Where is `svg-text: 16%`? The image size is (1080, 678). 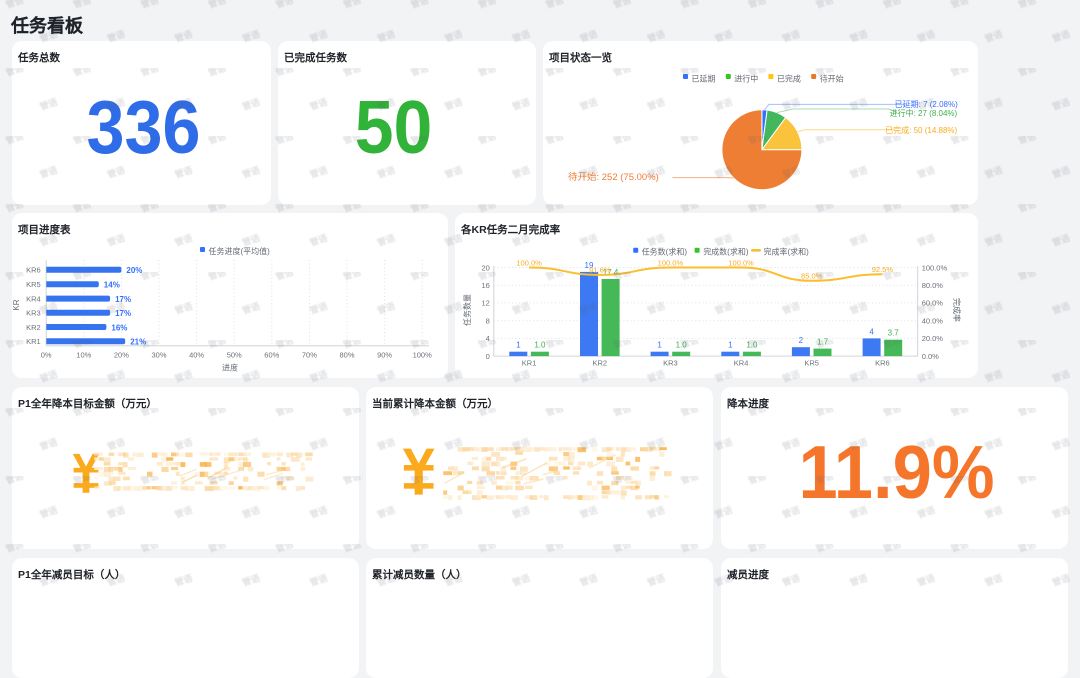
svg-text: 16% is located at coordinates (119, 327).